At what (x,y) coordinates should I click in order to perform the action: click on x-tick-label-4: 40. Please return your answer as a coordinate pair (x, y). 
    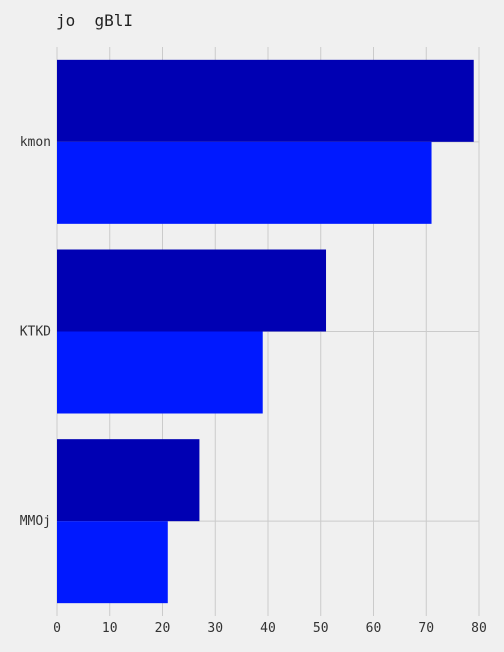
    Looking at the image, I should click on (268, 628).